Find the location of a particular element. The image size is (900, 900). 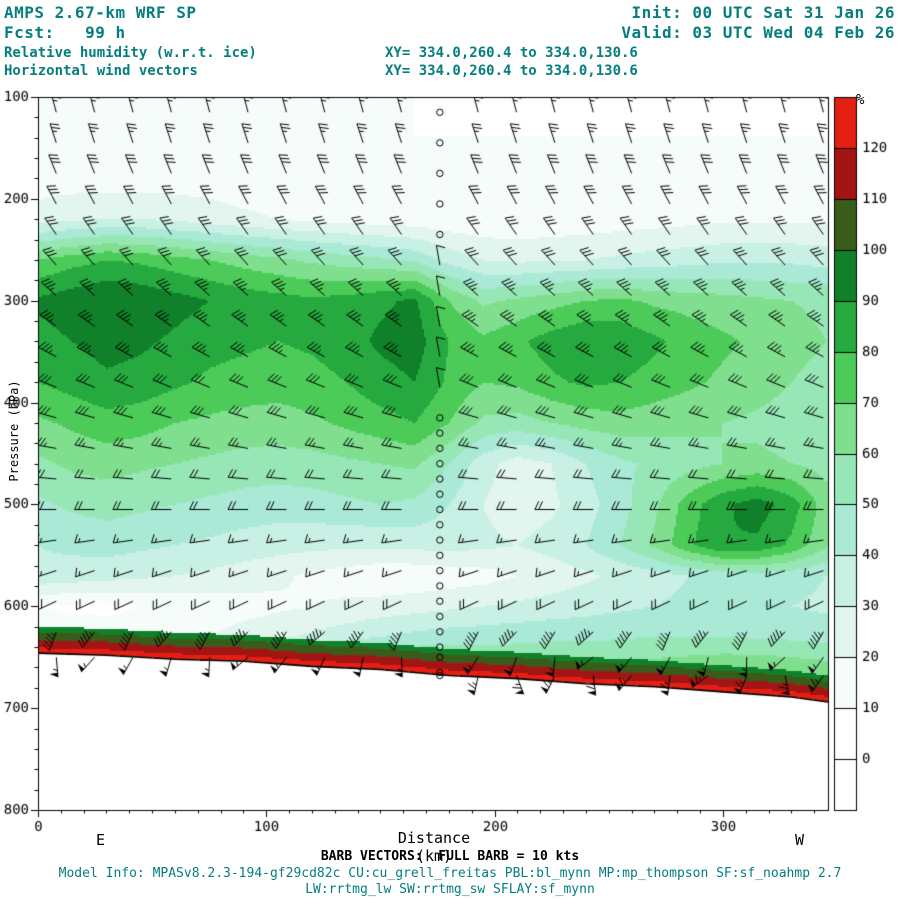

x-end-label-east: E is located at coordinates (101, 840).